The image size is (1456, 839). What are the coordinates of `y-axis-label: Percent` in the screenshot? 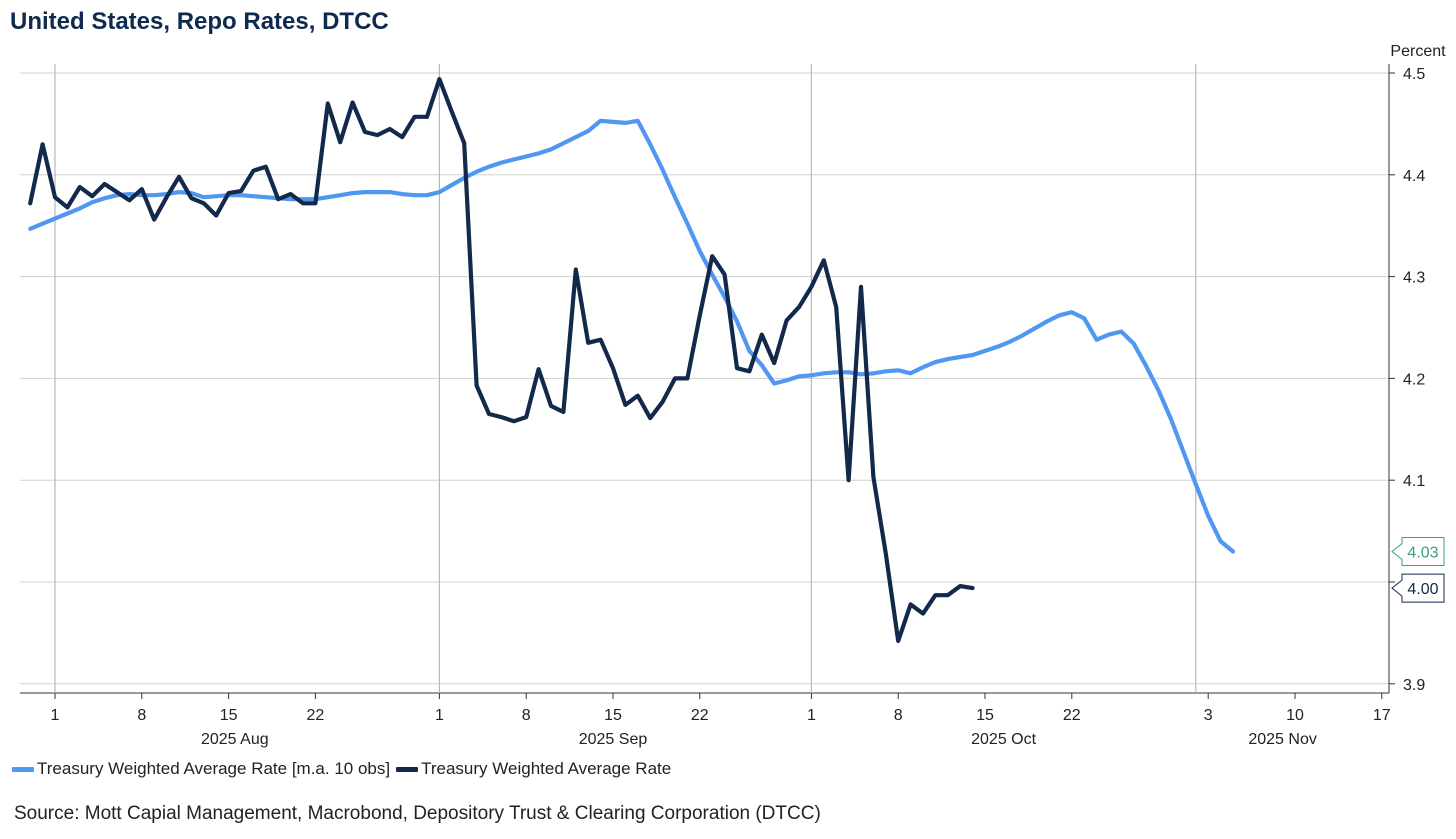 It's located at (1418, 51).